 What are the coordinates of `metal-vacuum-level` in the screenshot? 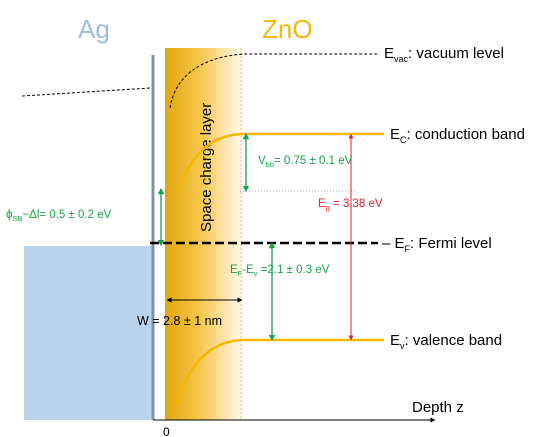 It's located at (86, 92).